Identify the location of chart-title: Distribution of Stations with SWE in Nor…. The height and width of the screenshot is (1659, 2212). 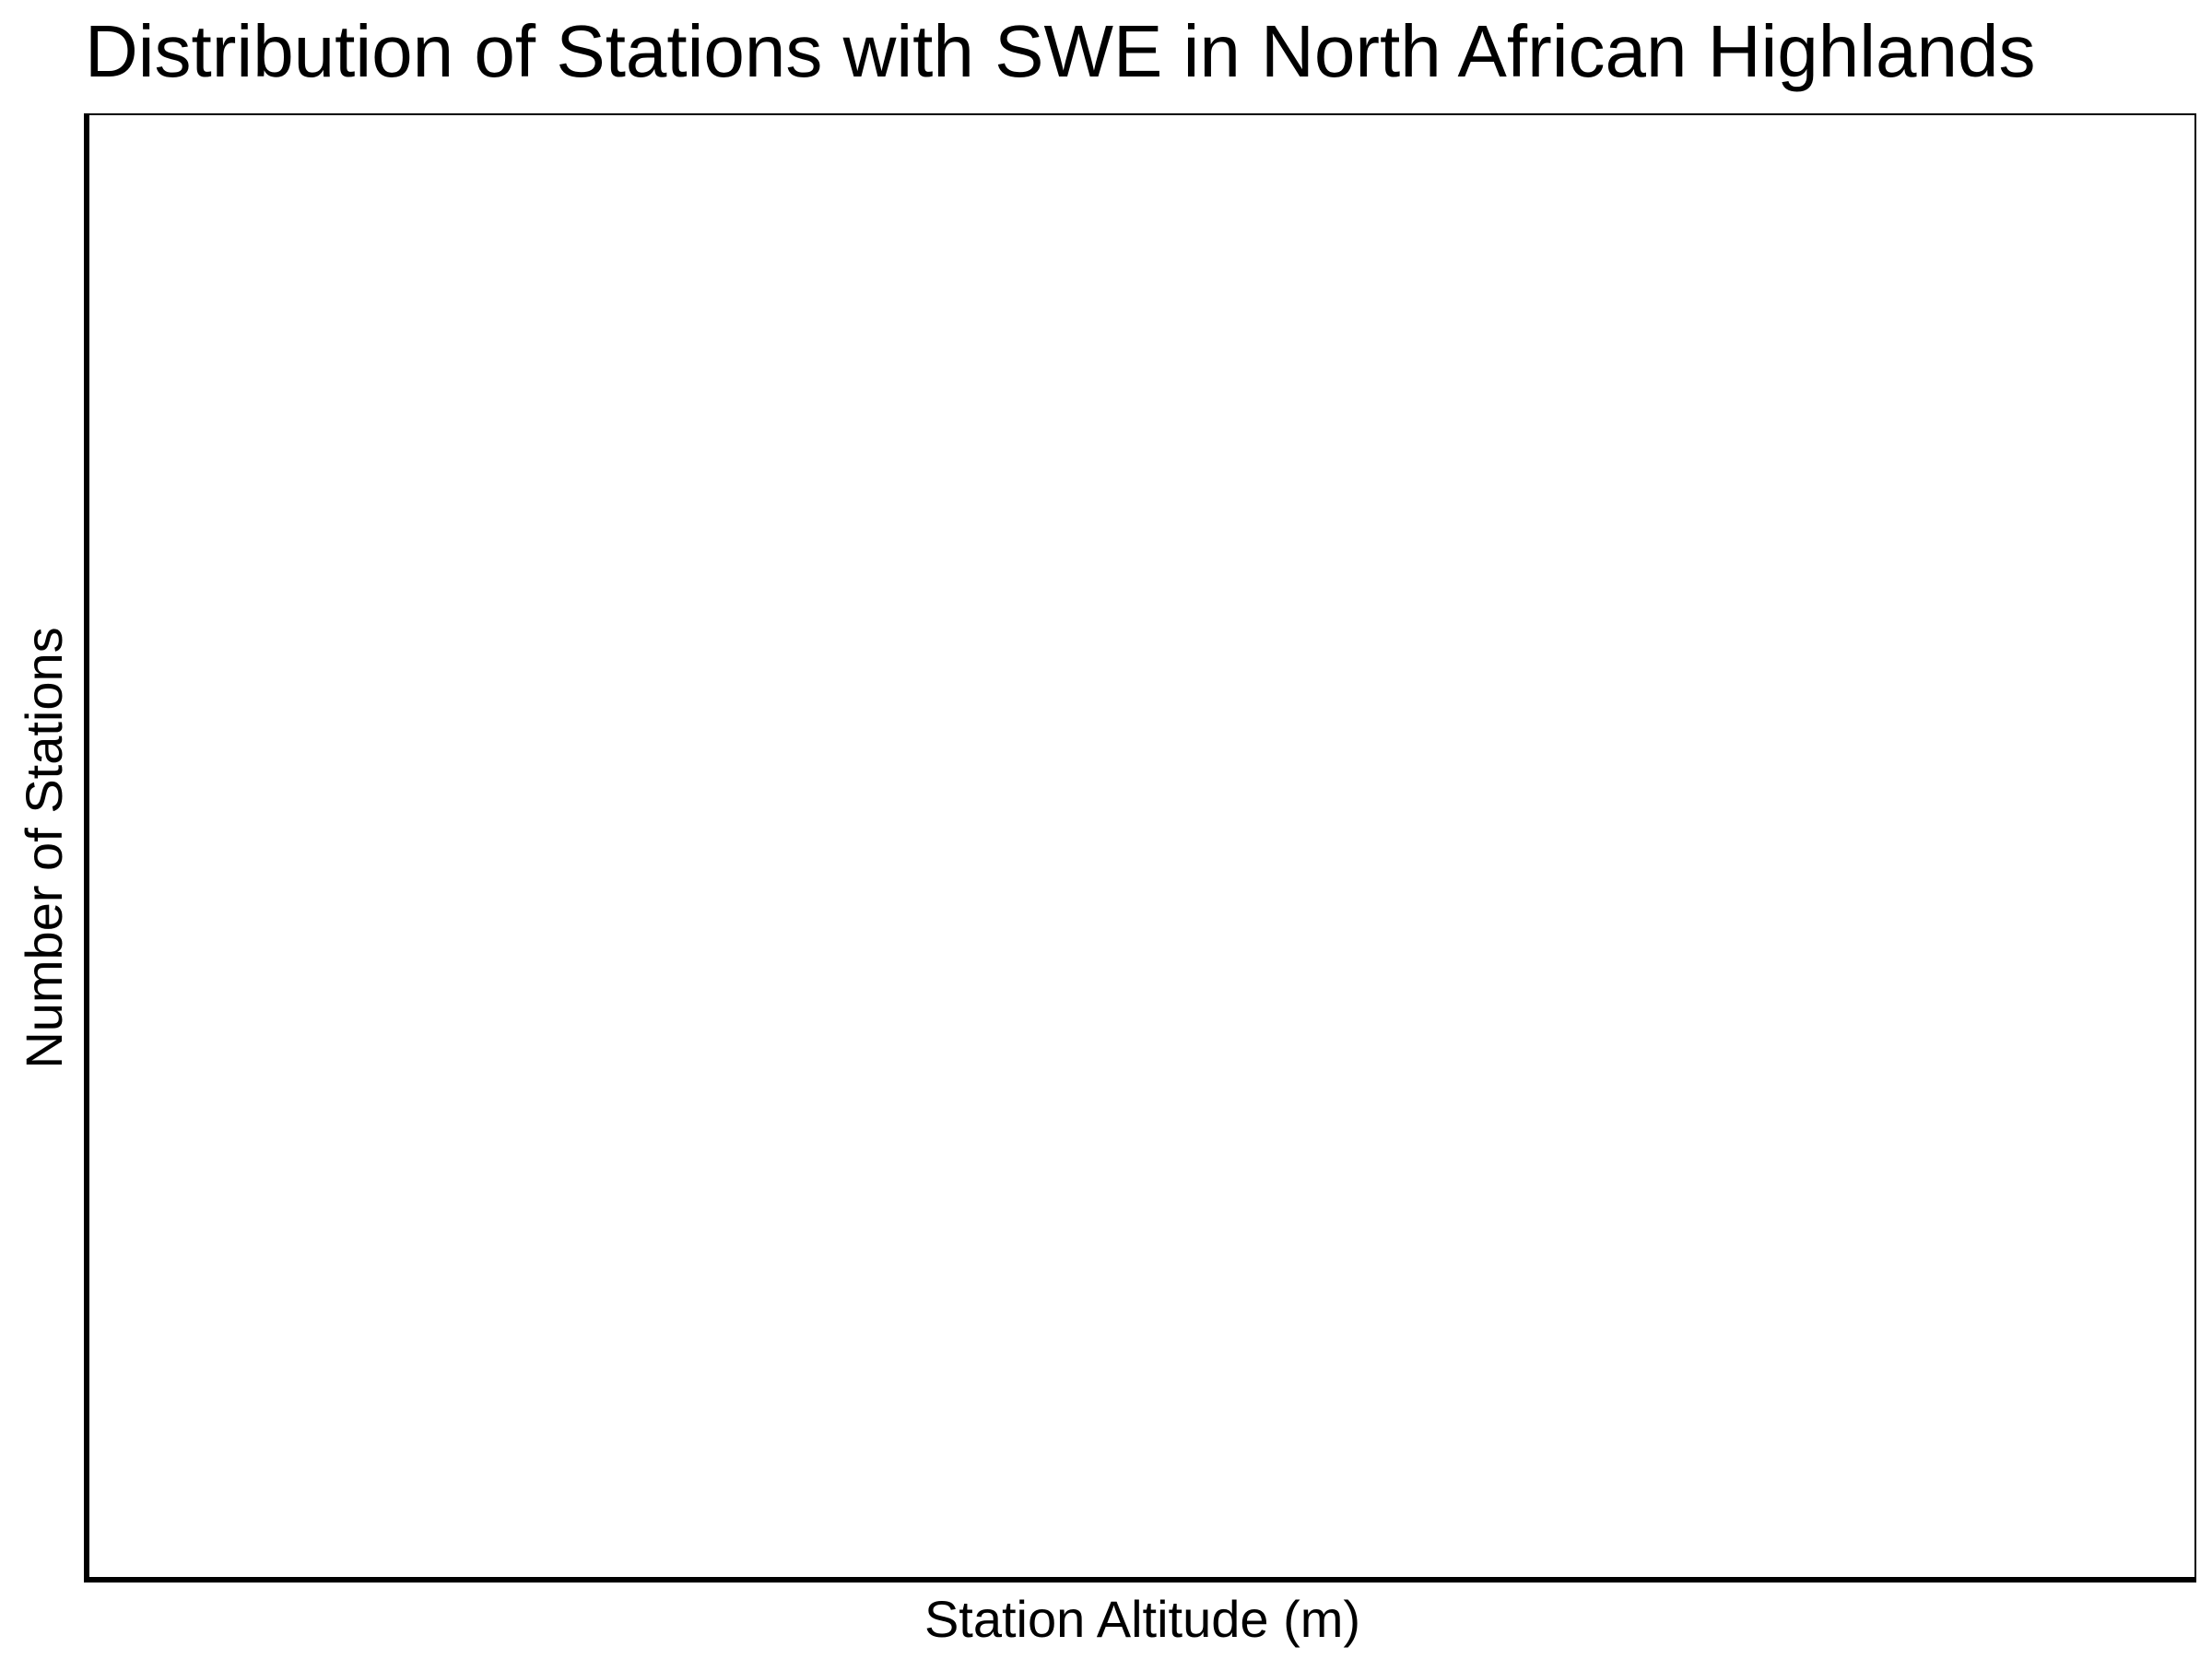
(1060, 51).